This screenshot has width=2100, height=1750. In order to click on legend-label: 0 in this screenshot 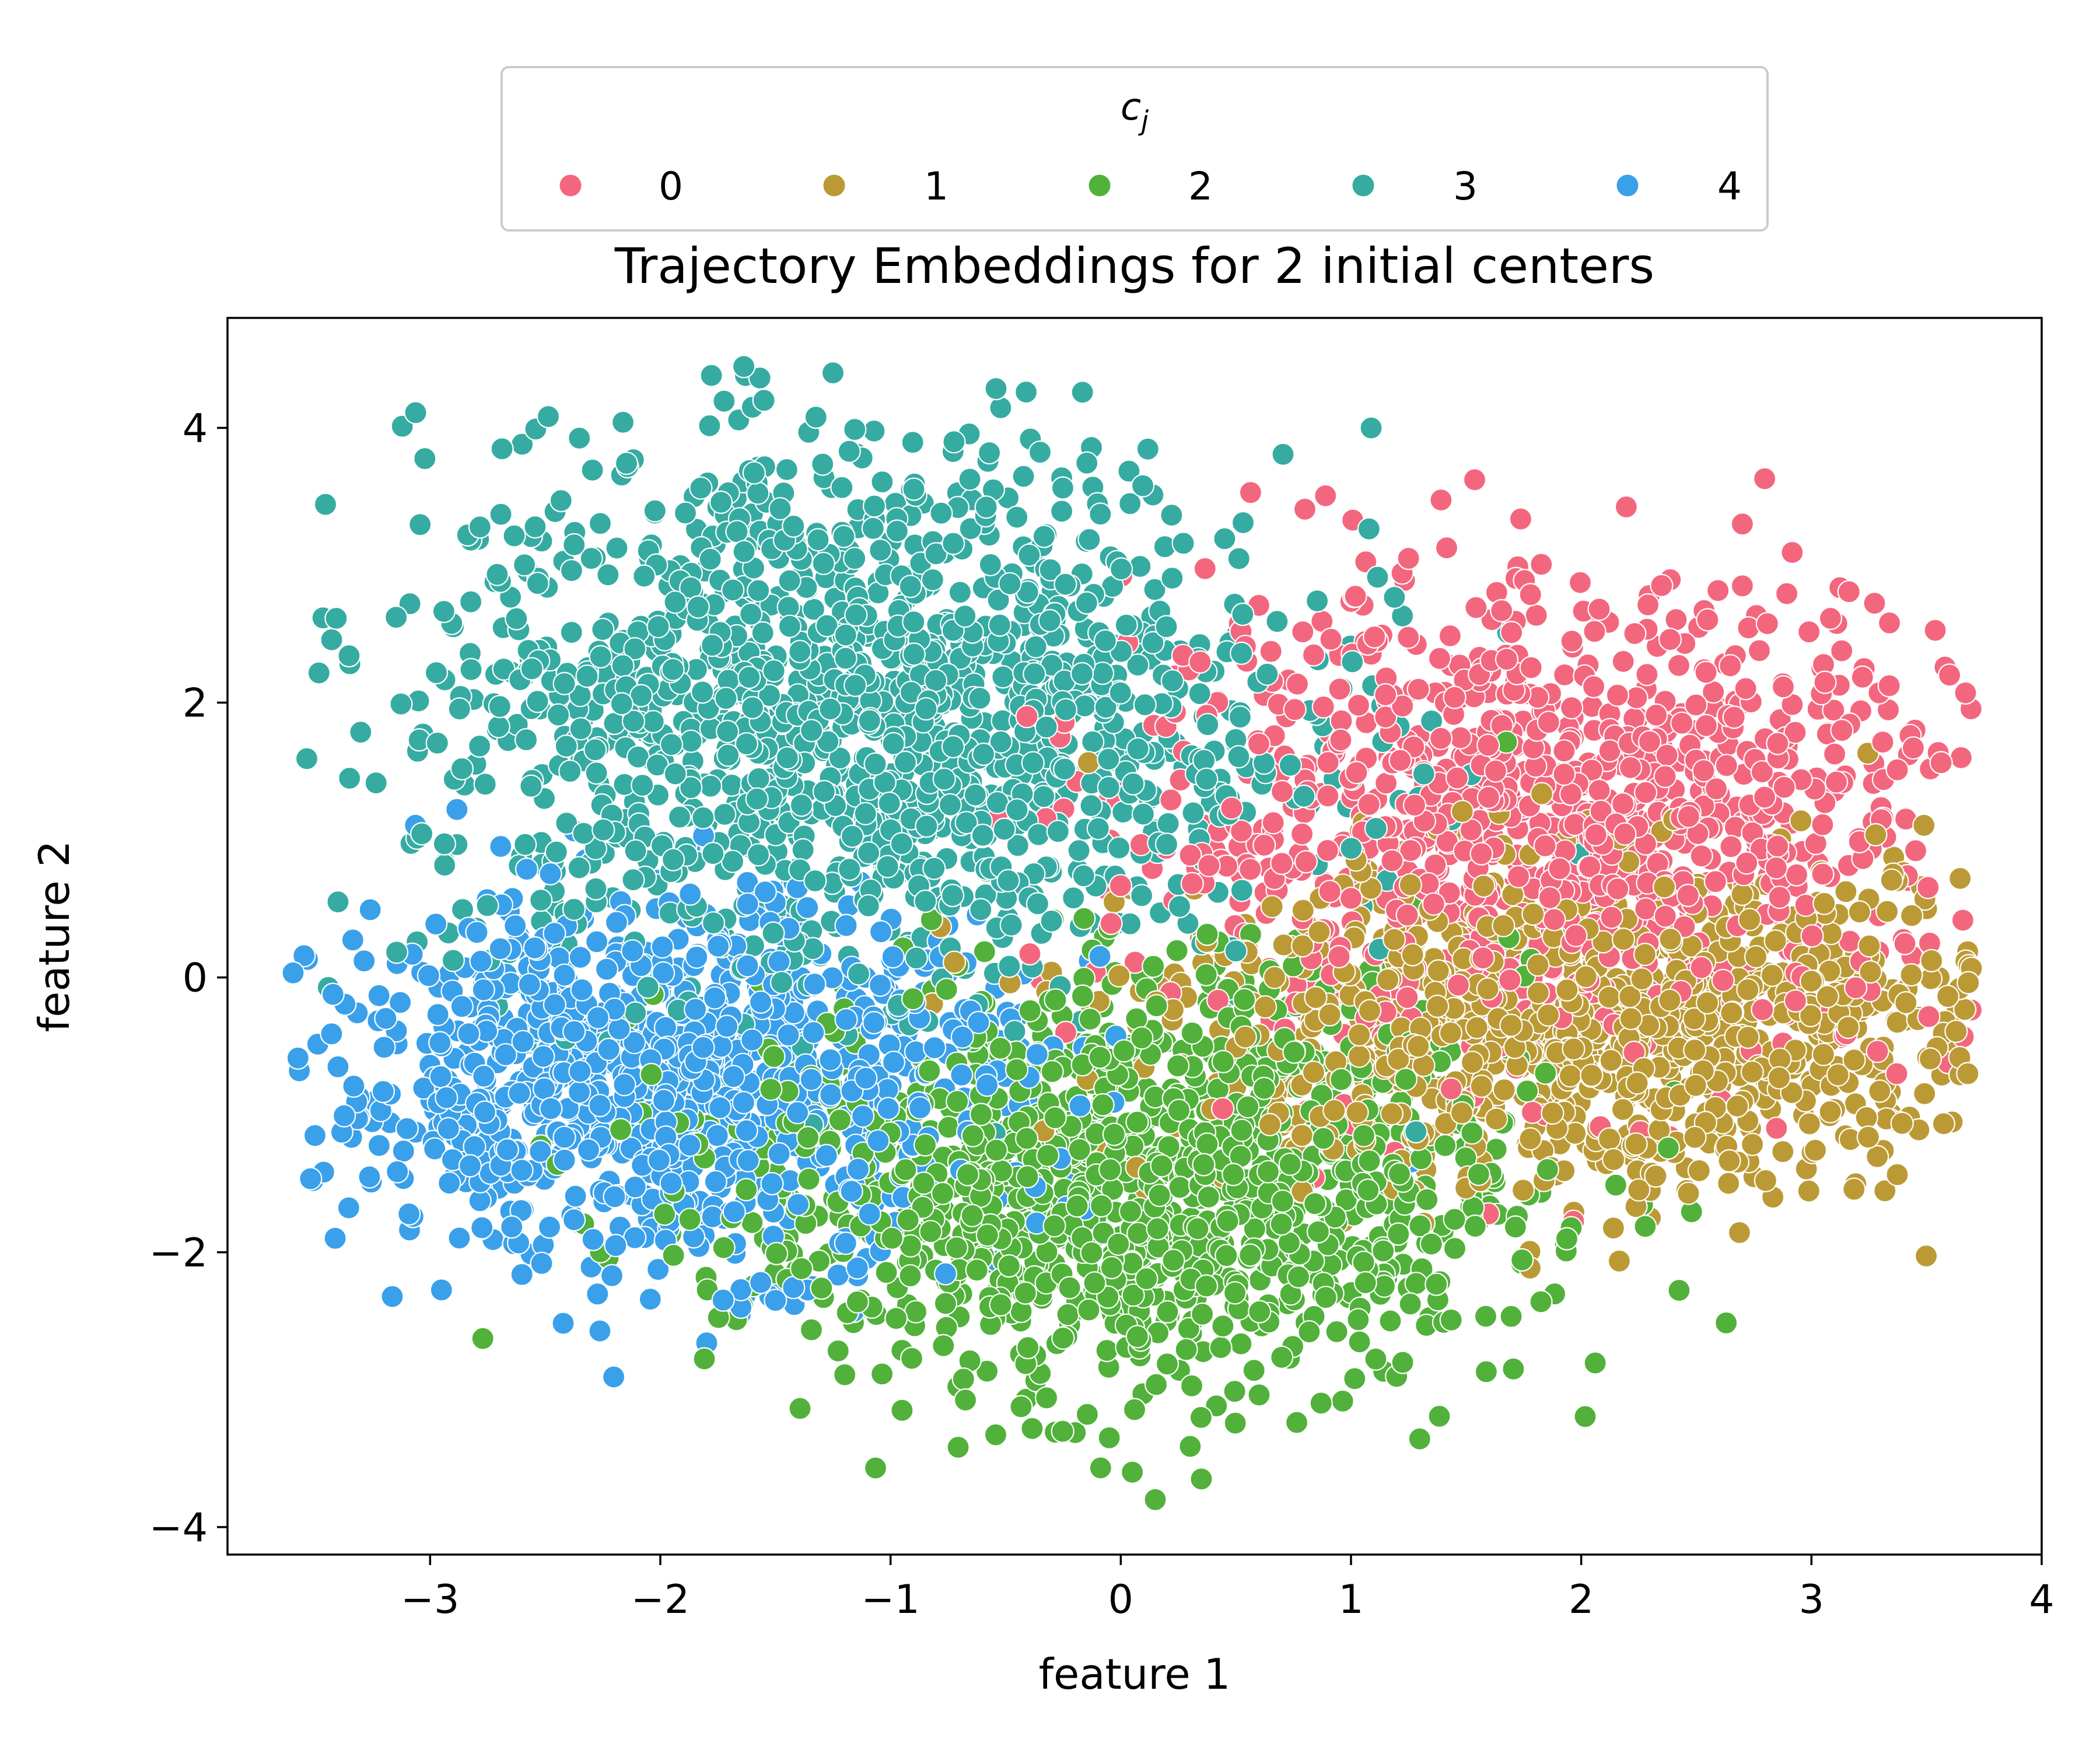, I will do `click(671, 187)`.